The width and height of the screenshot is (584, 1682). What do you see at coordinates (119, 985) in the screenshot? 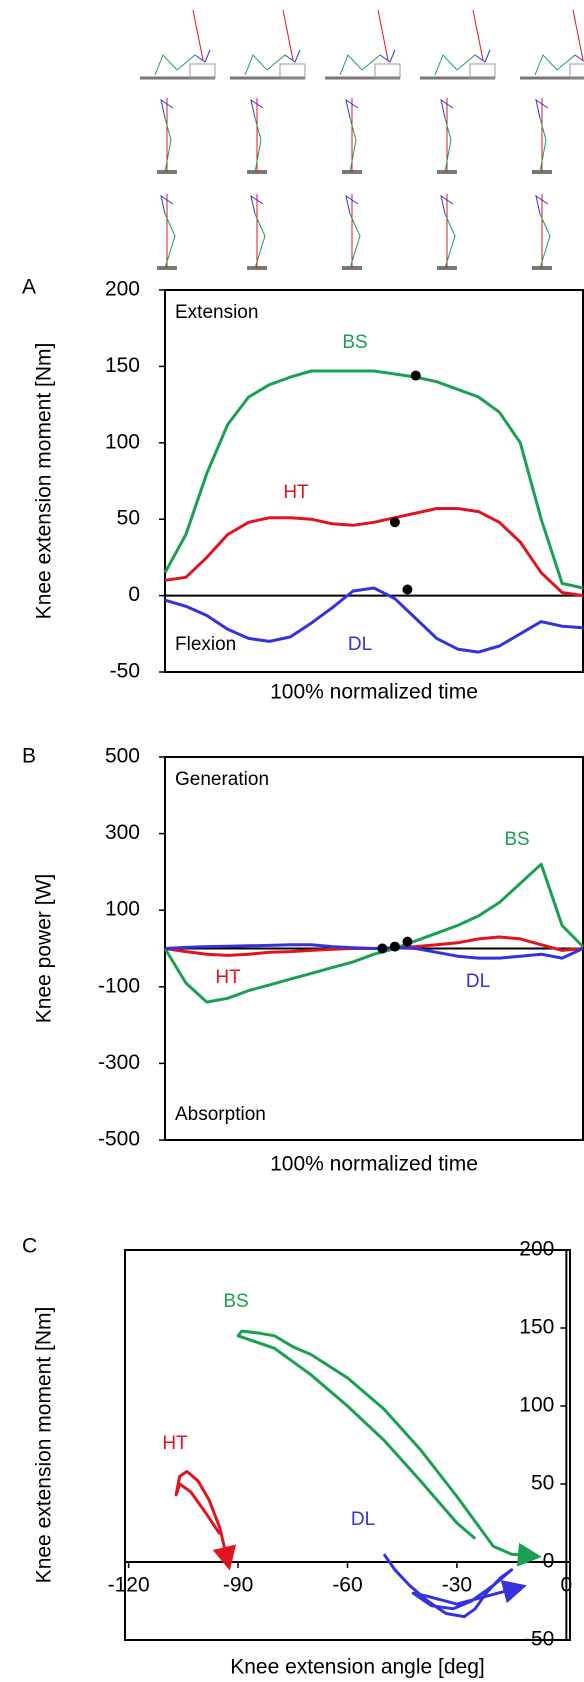
I see `y-tick-label: -100` at bounding box center [119, 985].